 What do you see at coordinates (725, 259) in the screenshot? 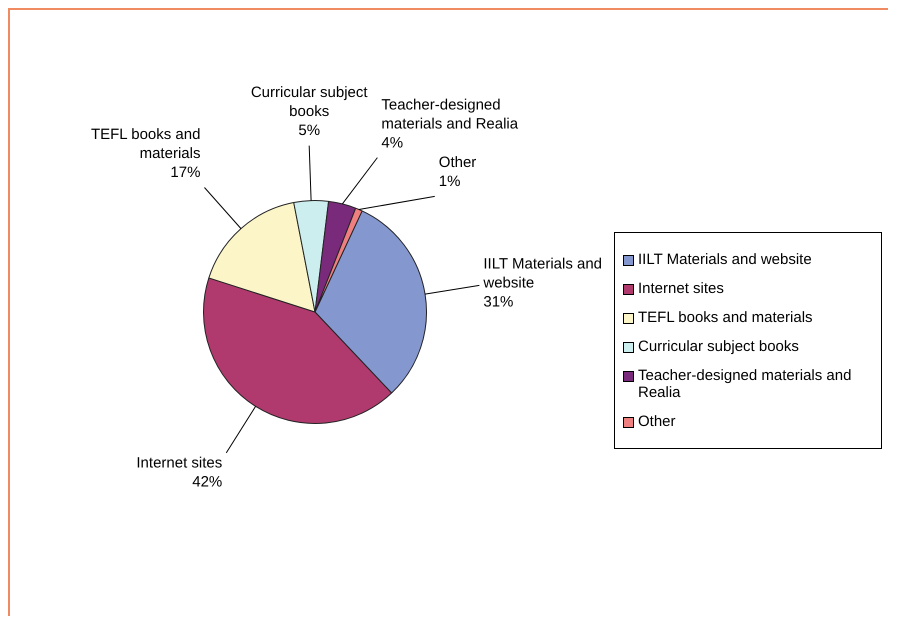
I see `legend-label: IILT Materials and website` at bounding box center [725, 259].